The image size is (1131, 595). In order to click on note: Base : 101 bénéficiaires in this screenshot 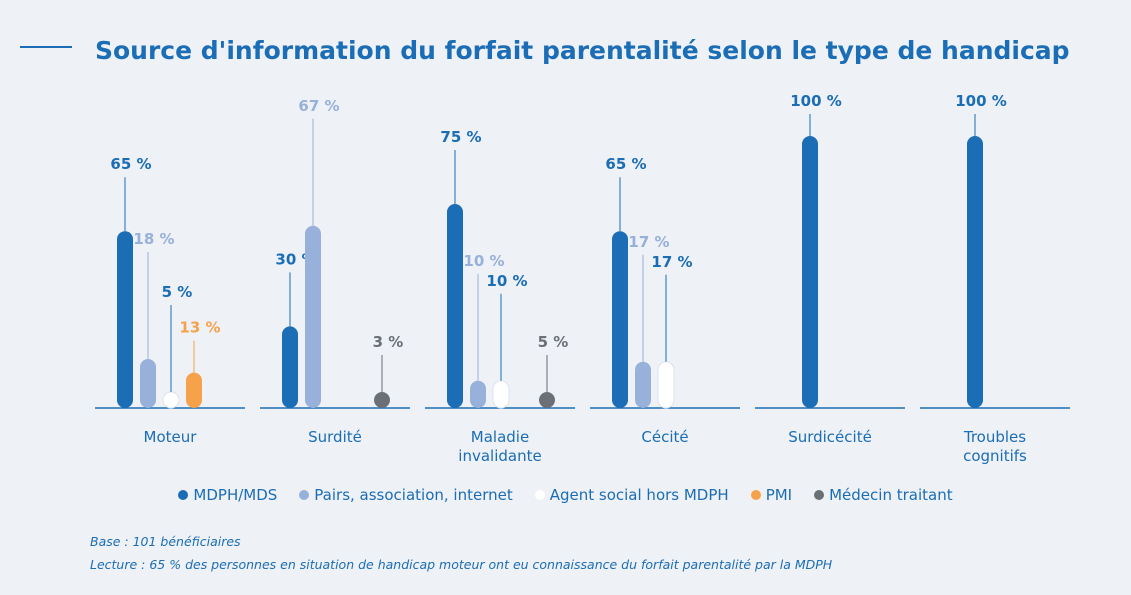, I will do `click(165, 541)`.